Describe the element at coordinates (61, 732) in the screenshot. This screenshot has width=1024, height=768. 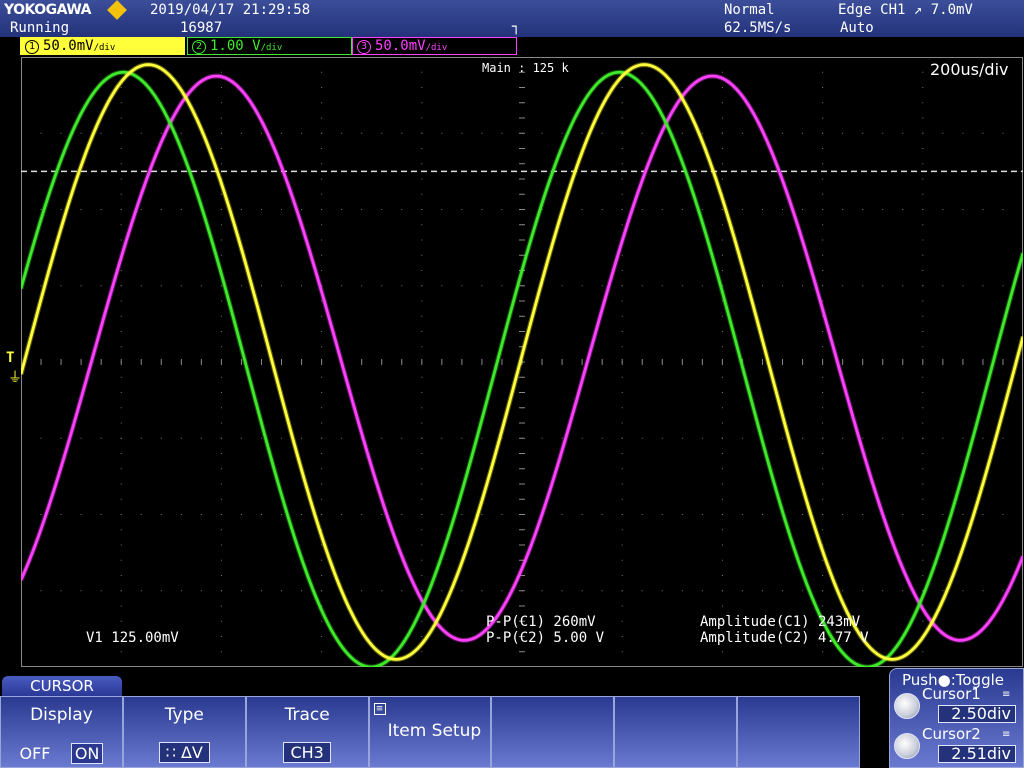
I see `display-softkey: Display OFF ON` at that location.